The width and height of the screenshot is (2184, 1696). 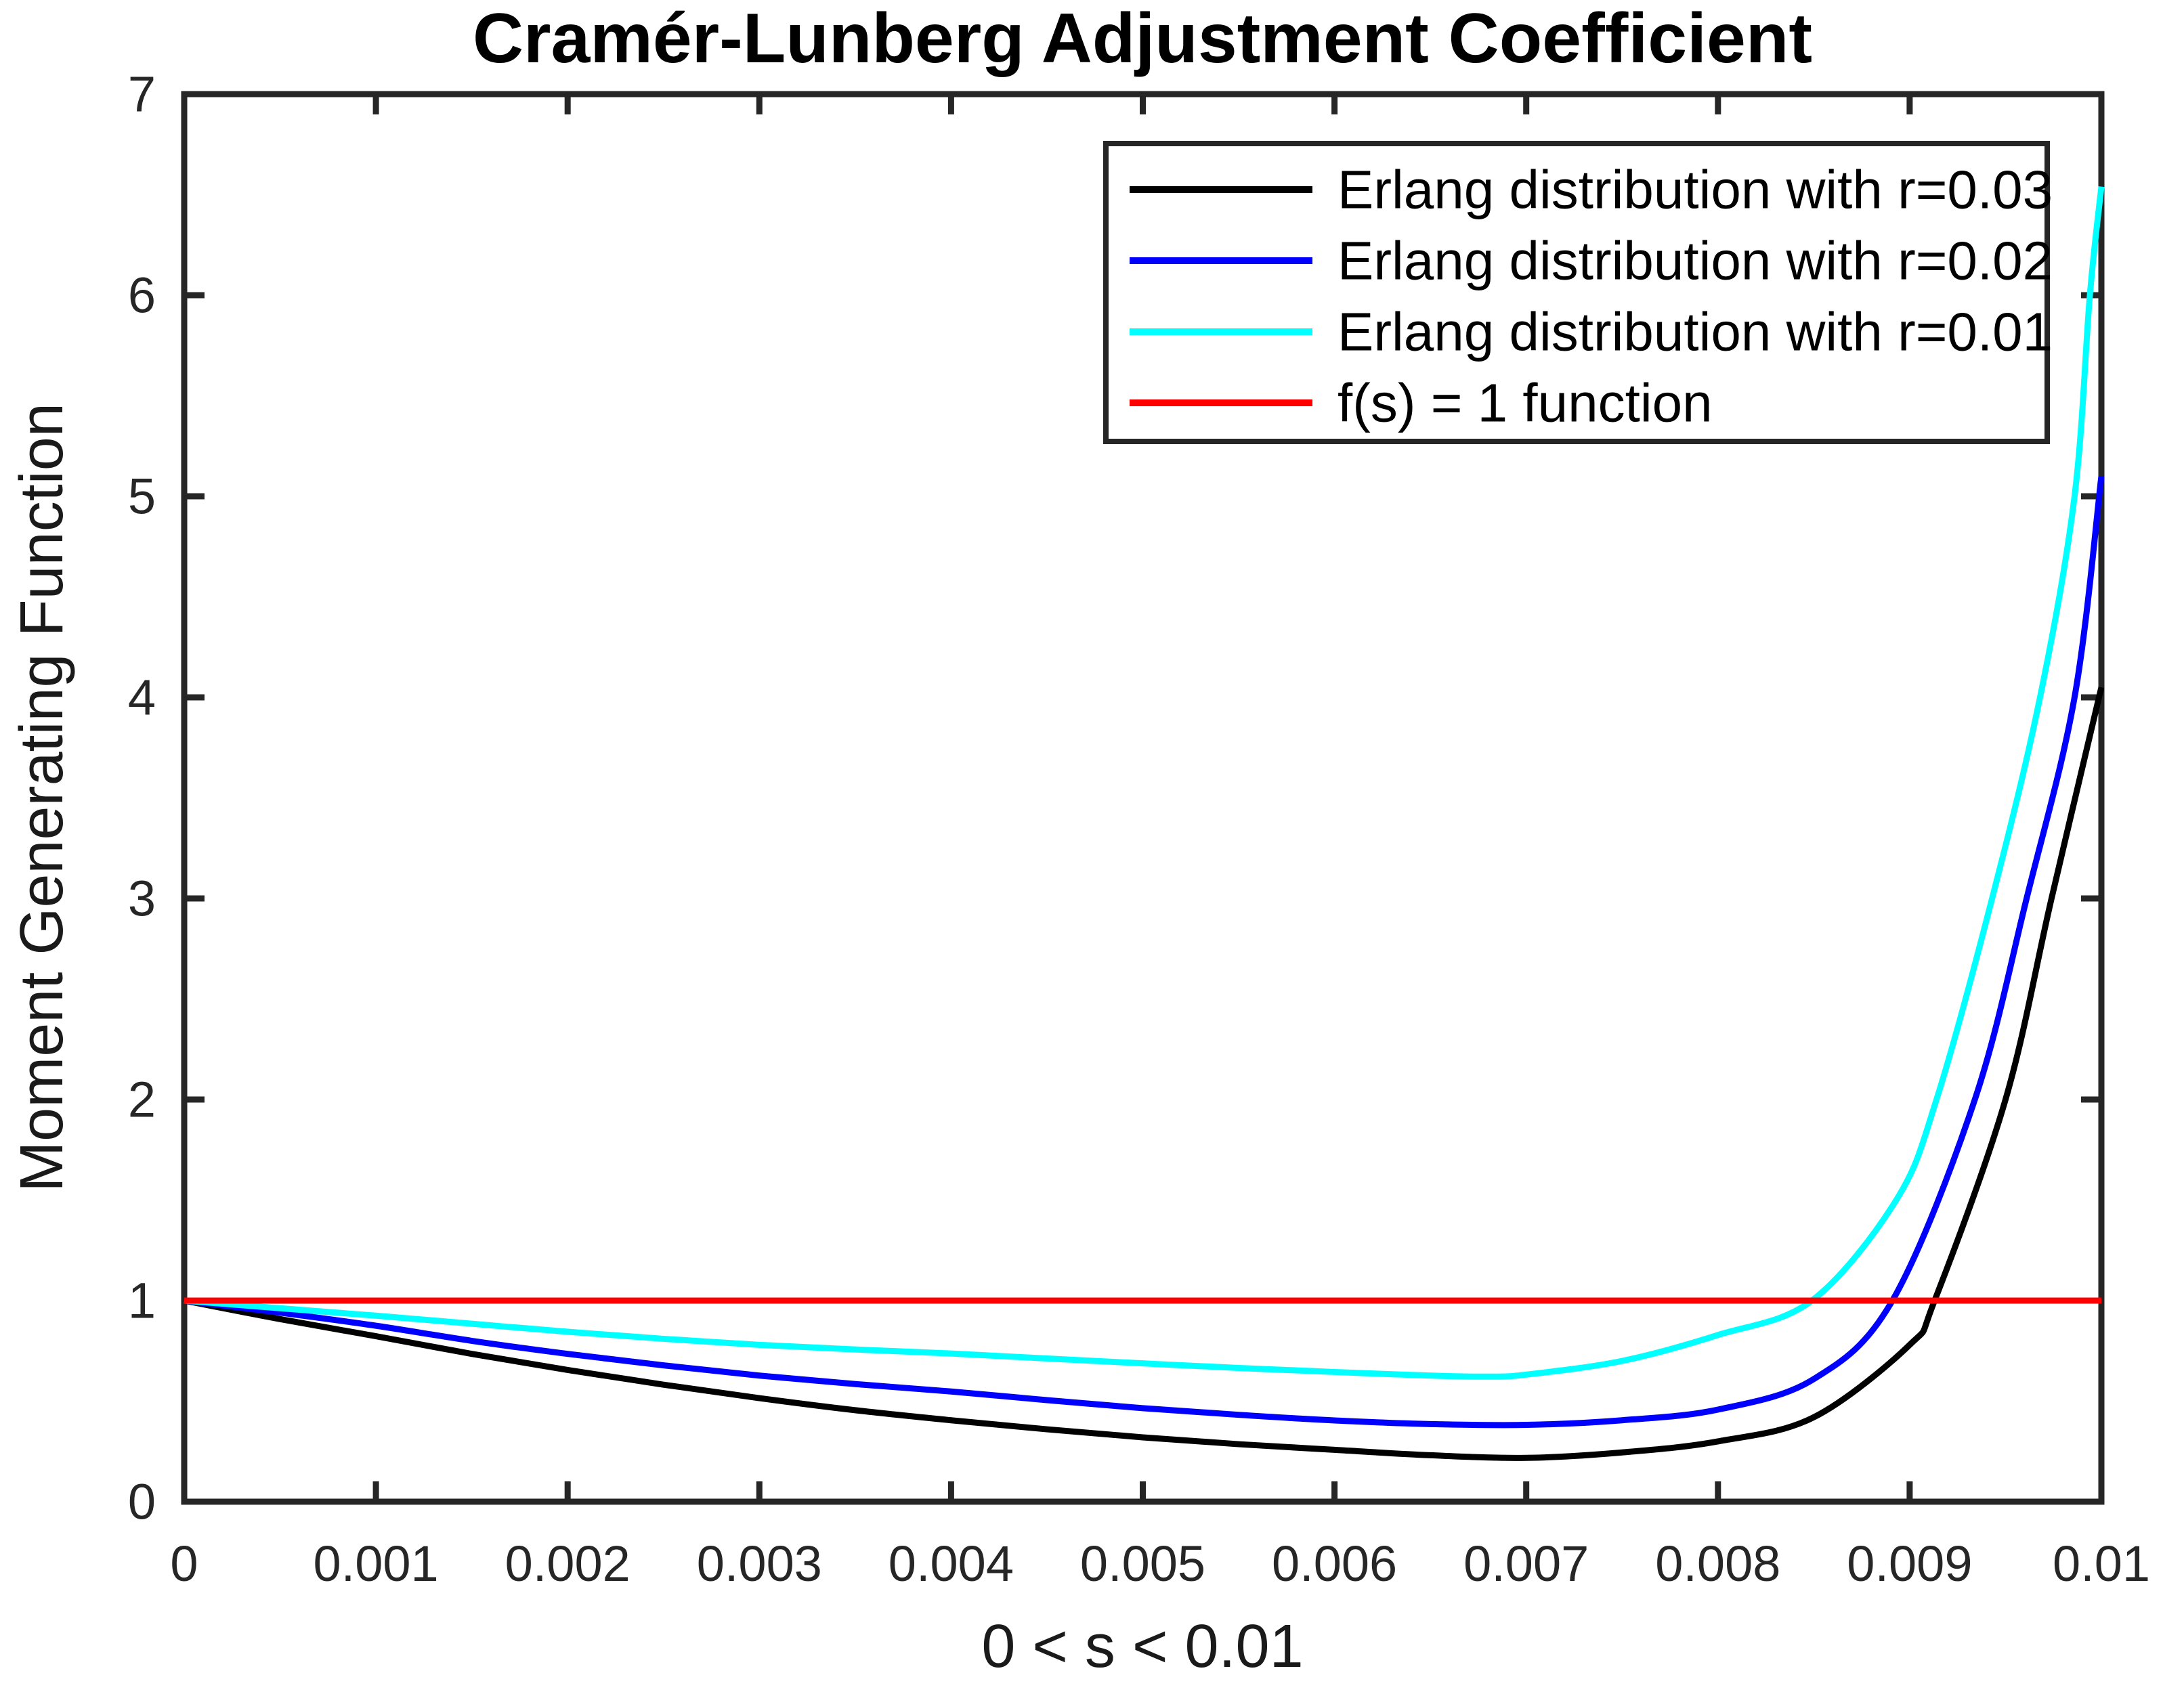 What do you see at coordinates (142, 1502) in the screenshot?
I see `y-tick-label-0: 0` at bounding box center [142, 1502].